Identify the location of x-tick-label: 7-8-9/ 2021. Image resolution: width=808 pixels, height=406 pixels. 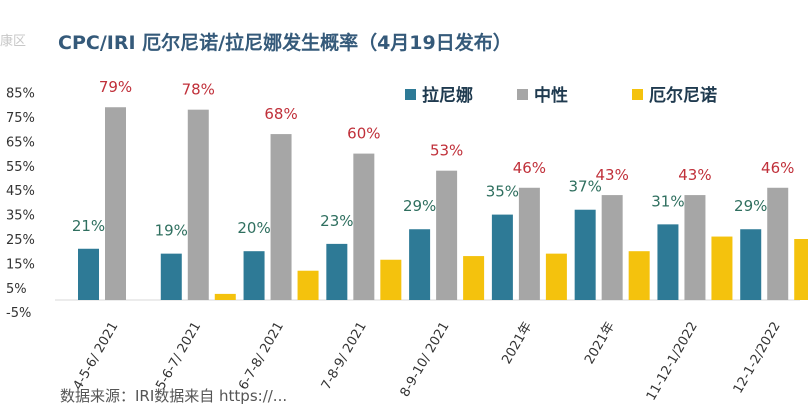
(344, 356).